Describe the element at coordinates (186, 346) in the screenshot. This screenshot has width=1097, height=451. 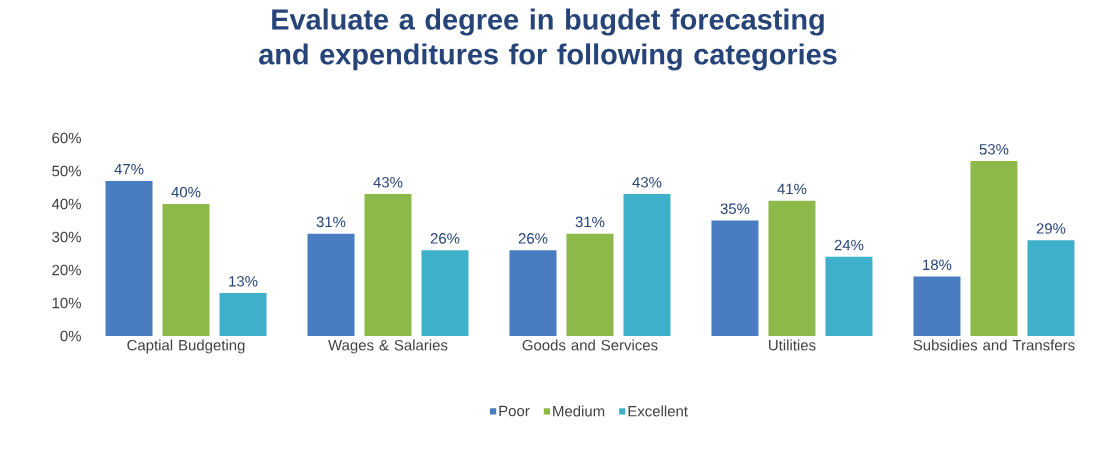
I see `x-tick-label: Captial Budgeting` at that location.